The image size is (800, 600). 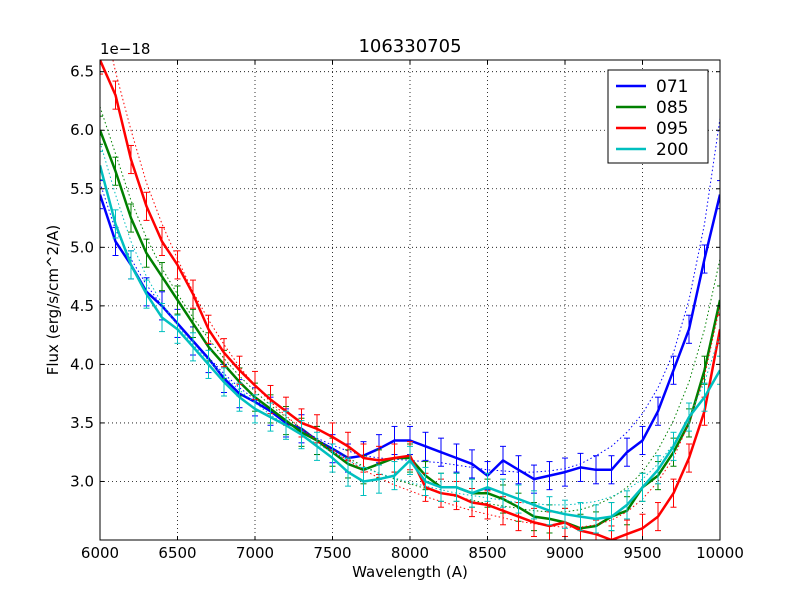 I want to click on x-axis-title: Wavelength (A), so click(x=410, y=572).